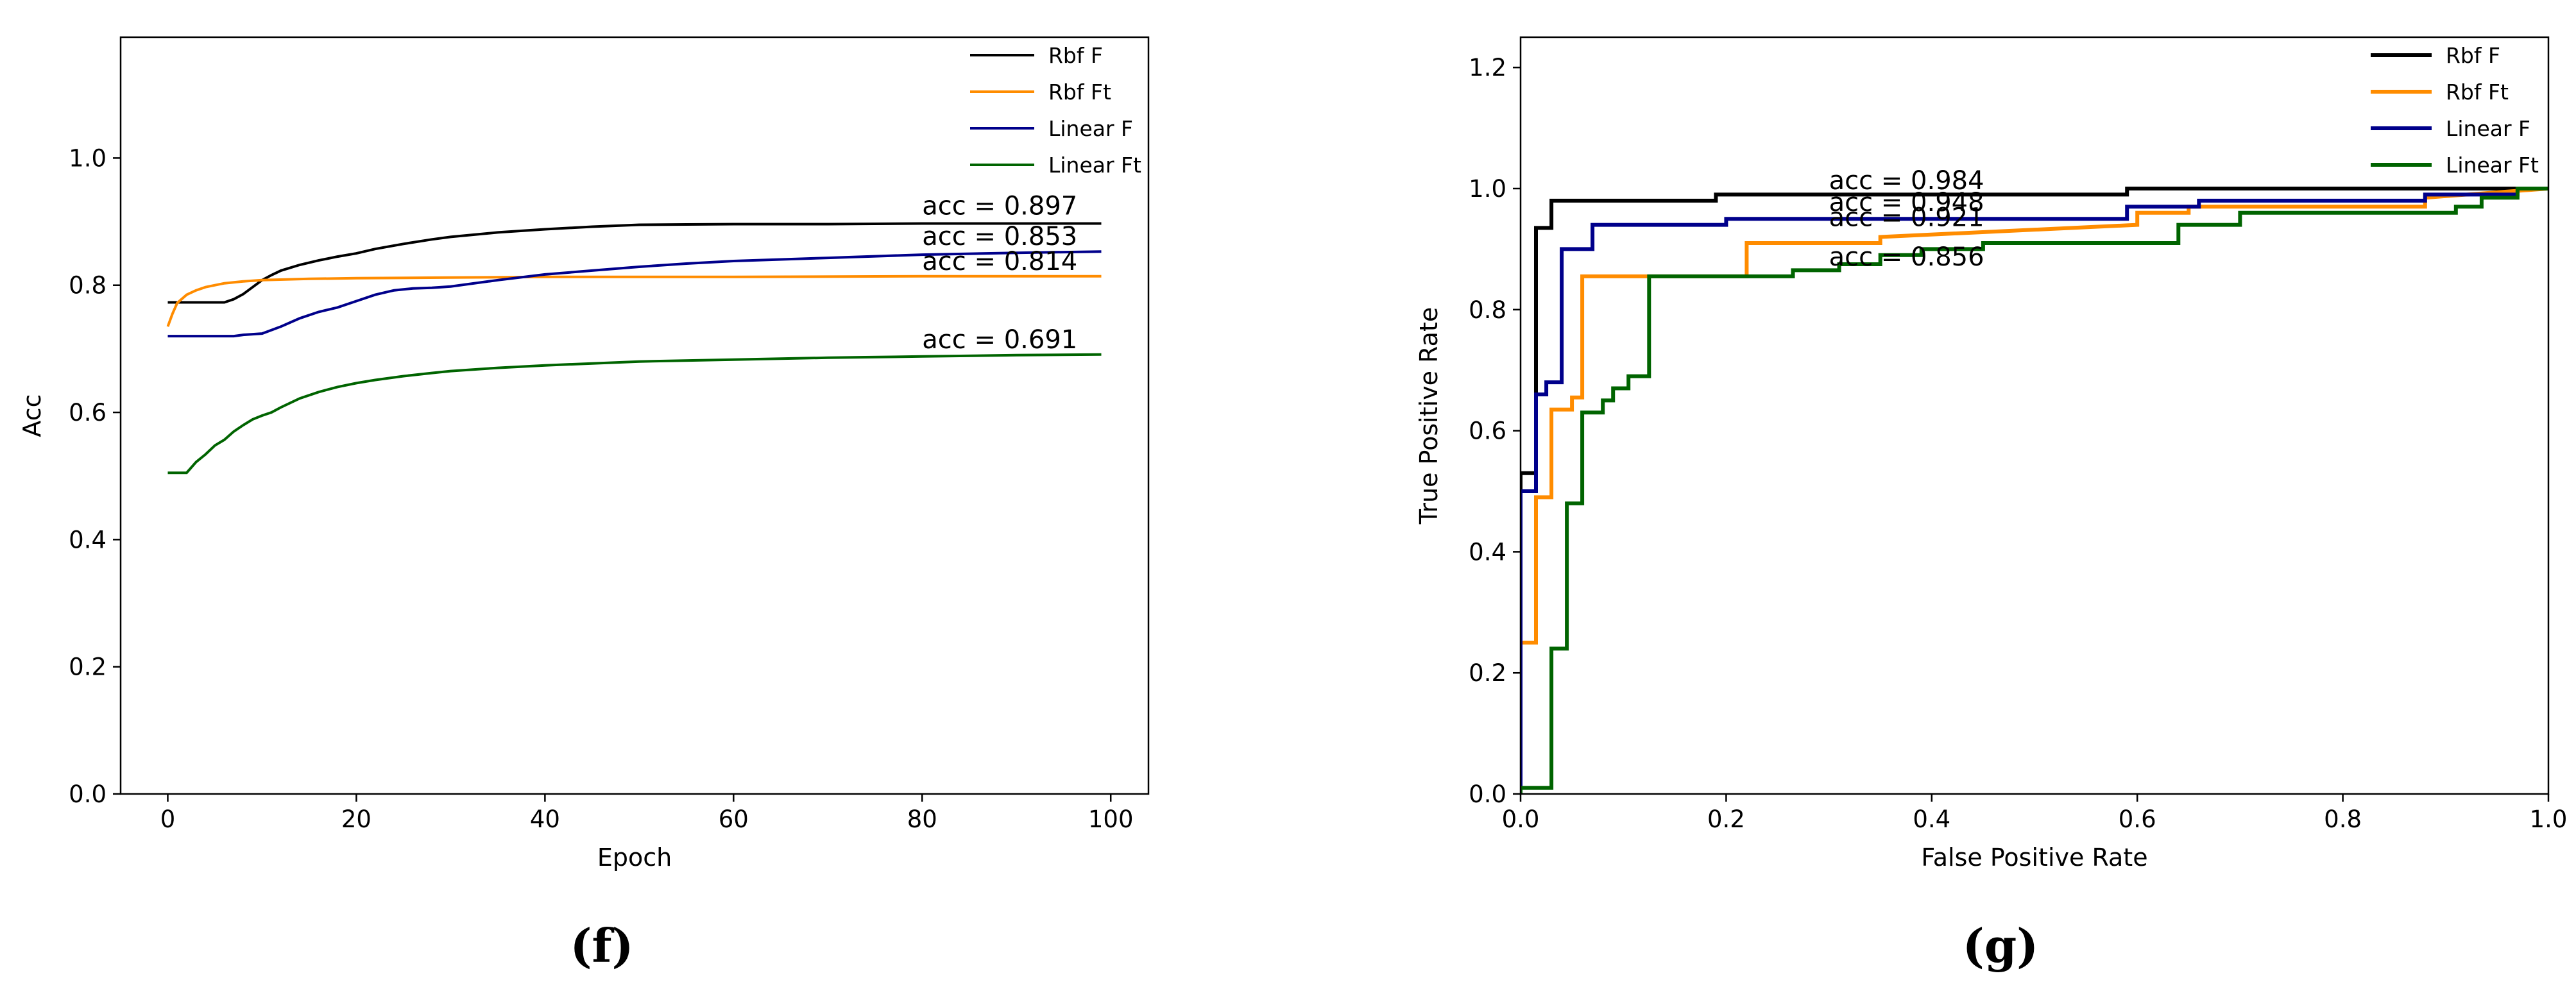 Image resolution: width=2576 pixels, height=987 pixels. Describe the element at coordinates (1931, 819) in the screenshot. I see `x-tick-label: 0.4` at that location.